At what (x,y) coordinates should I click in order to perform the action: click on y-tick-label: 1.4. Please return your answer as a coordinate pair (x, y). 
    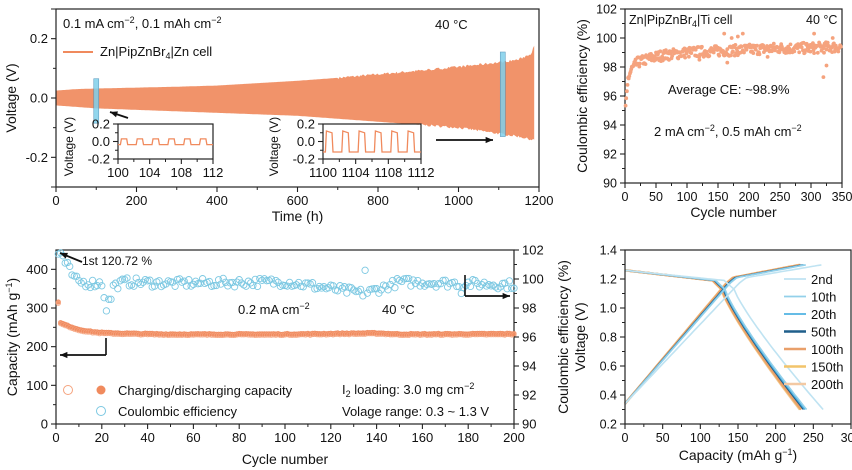
    Looking at the image, I should click on (608, 251).